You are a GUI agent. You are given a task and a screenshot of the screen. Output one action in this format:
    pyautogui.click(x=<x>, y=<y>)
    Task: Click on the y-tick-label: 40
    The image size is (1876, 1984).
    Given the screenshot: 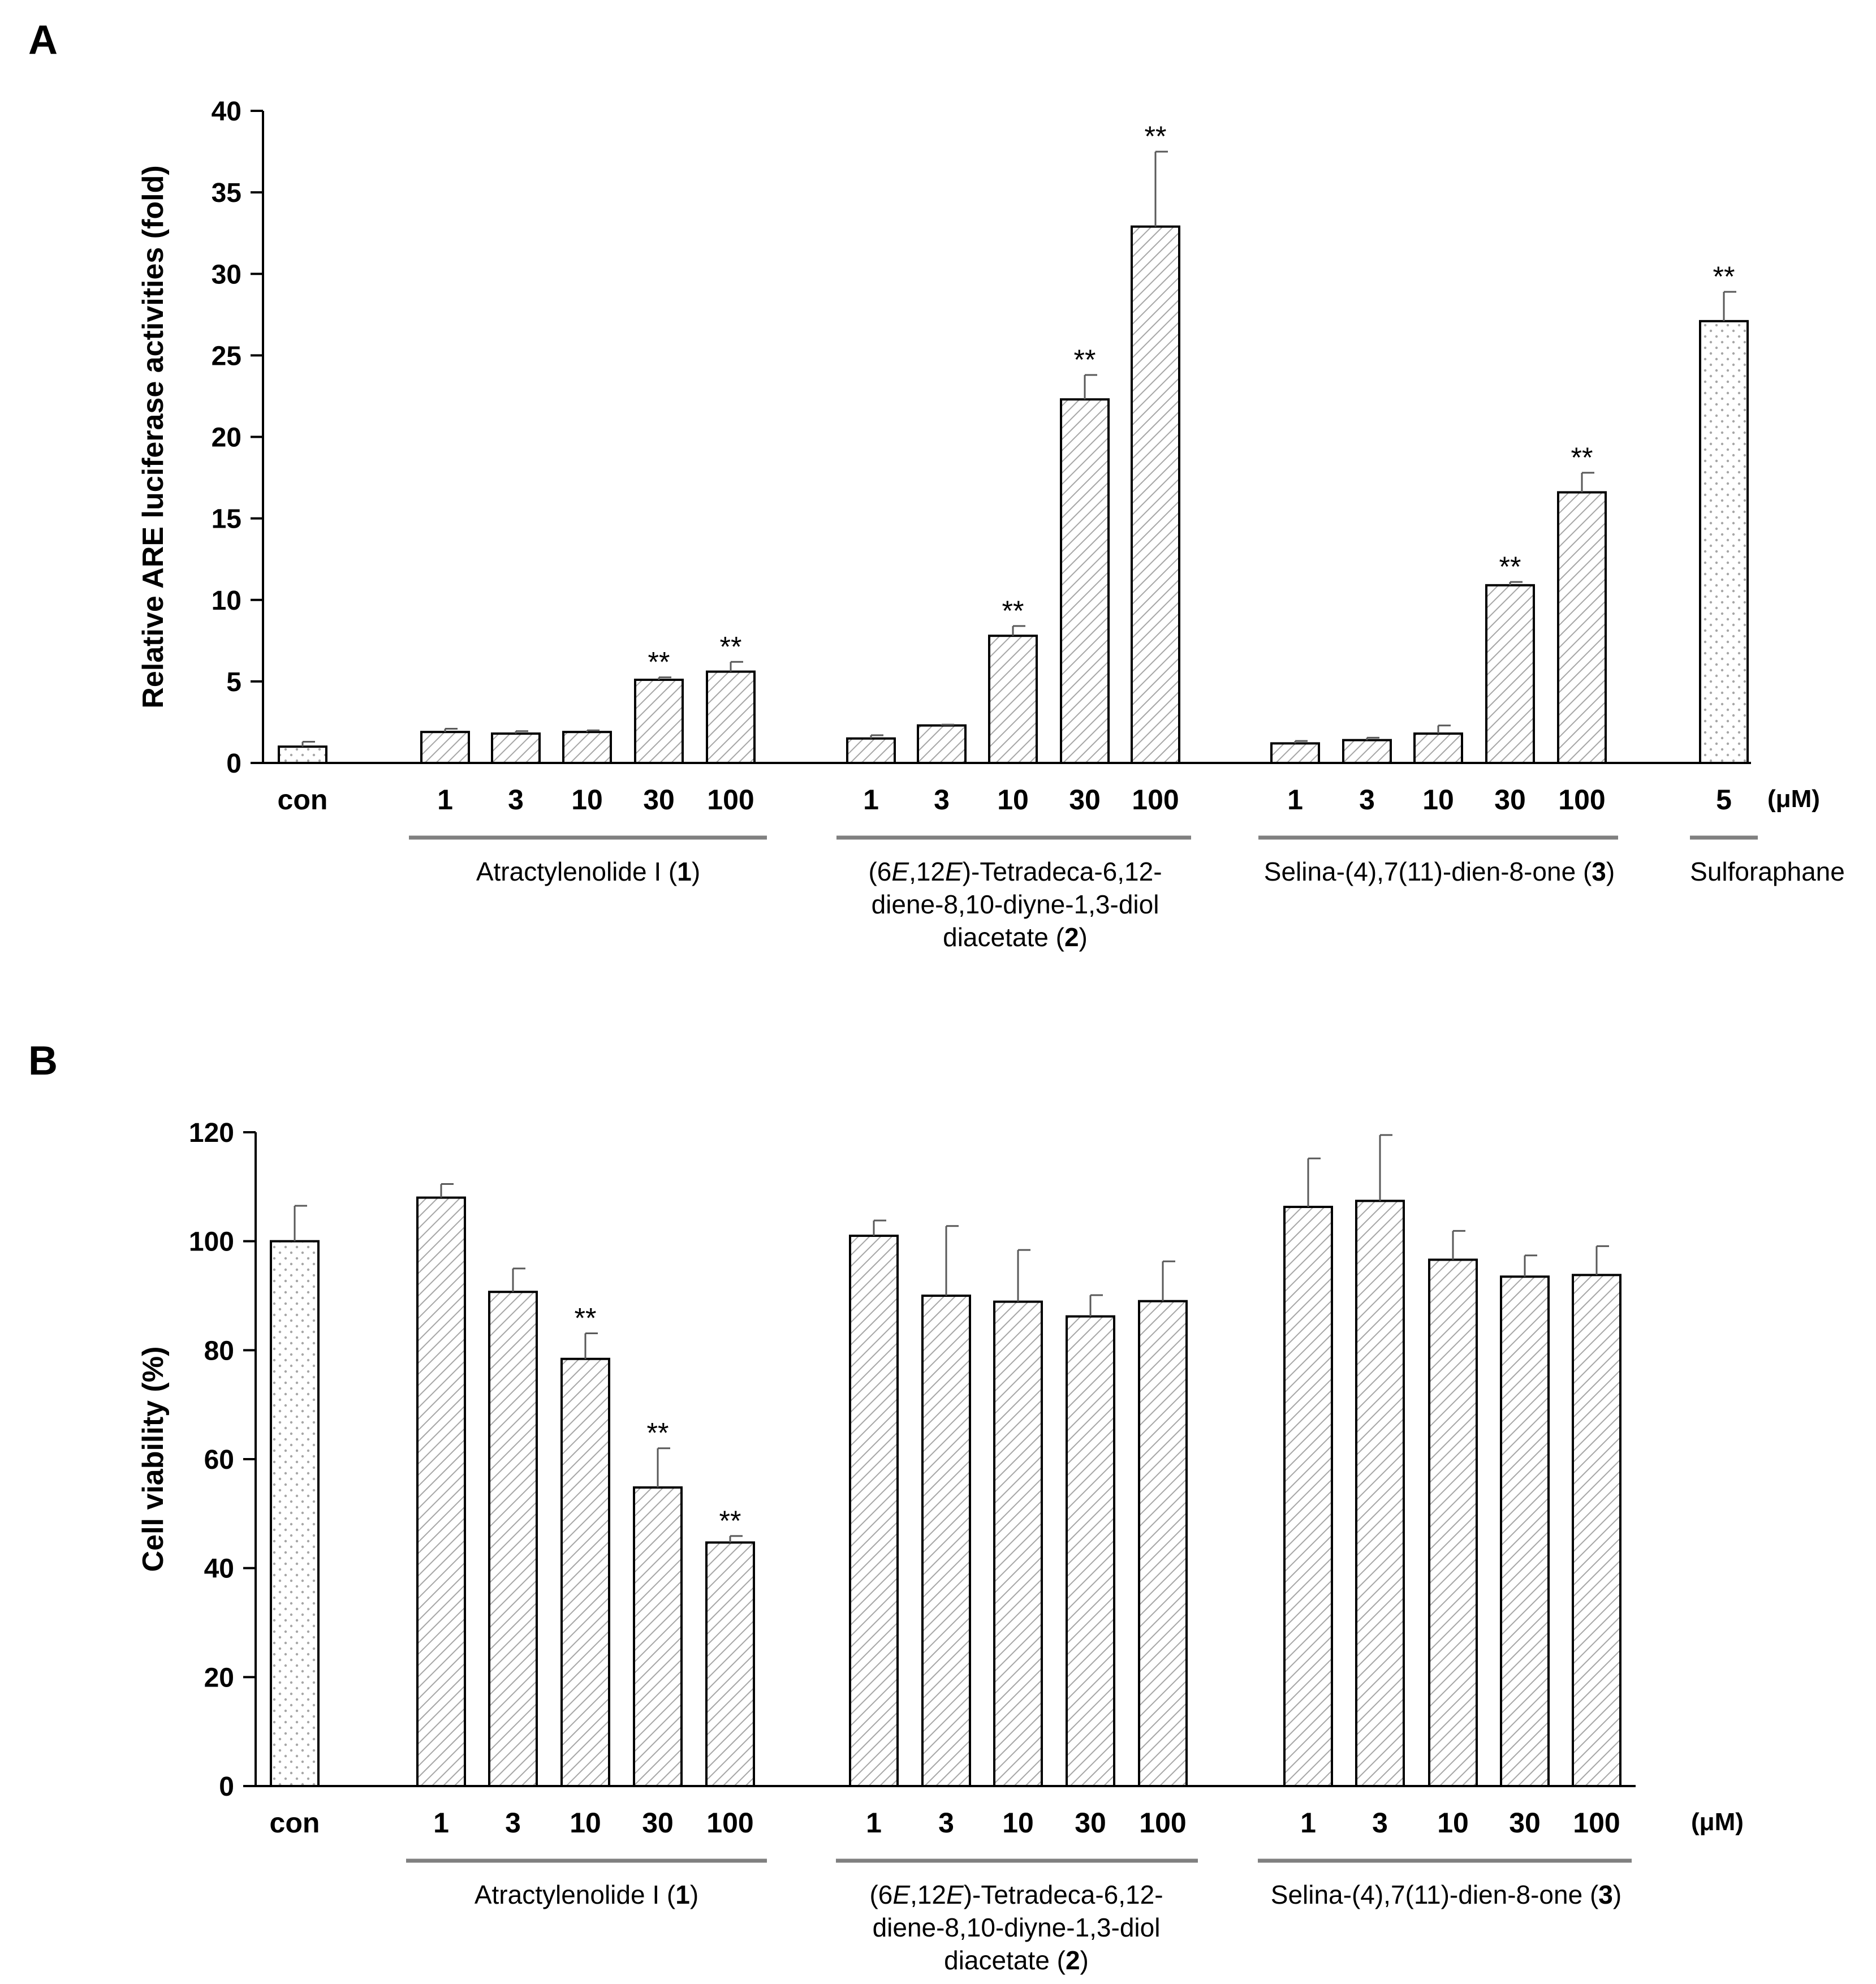 What is the action you would take?
    pyautogui.click(x=226, y=112)
    